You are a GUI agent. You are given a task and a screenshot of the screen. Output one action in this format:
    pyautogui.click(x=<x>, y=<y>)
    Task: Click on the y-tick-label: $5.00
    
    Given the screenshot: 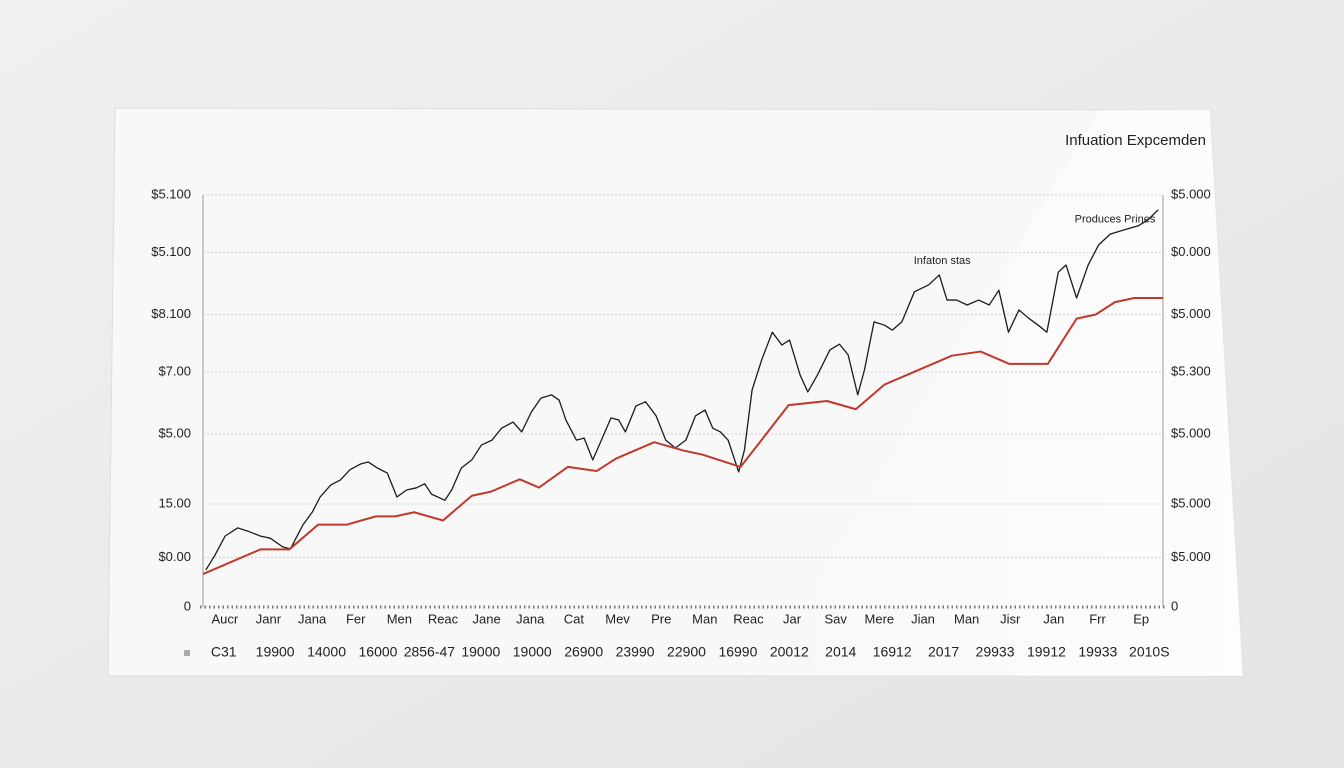 What is the action you would take?
    pyautogui.click(x=174, y=432)
    